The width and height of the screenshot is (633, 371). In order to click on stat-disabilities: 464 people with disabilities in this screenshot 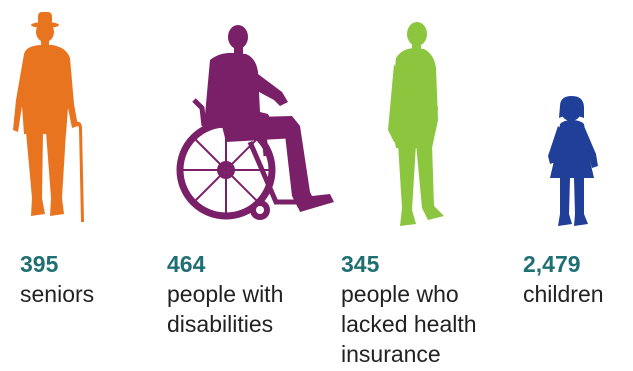, I will do `click(225, 295)`.